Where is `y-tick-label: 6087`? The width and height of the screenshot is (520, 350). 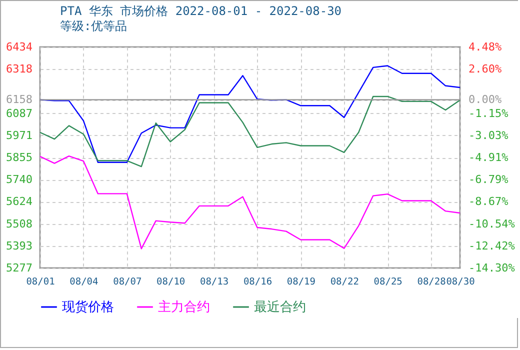 y-tick-label: 6087 is located at coordinates (19, 113).